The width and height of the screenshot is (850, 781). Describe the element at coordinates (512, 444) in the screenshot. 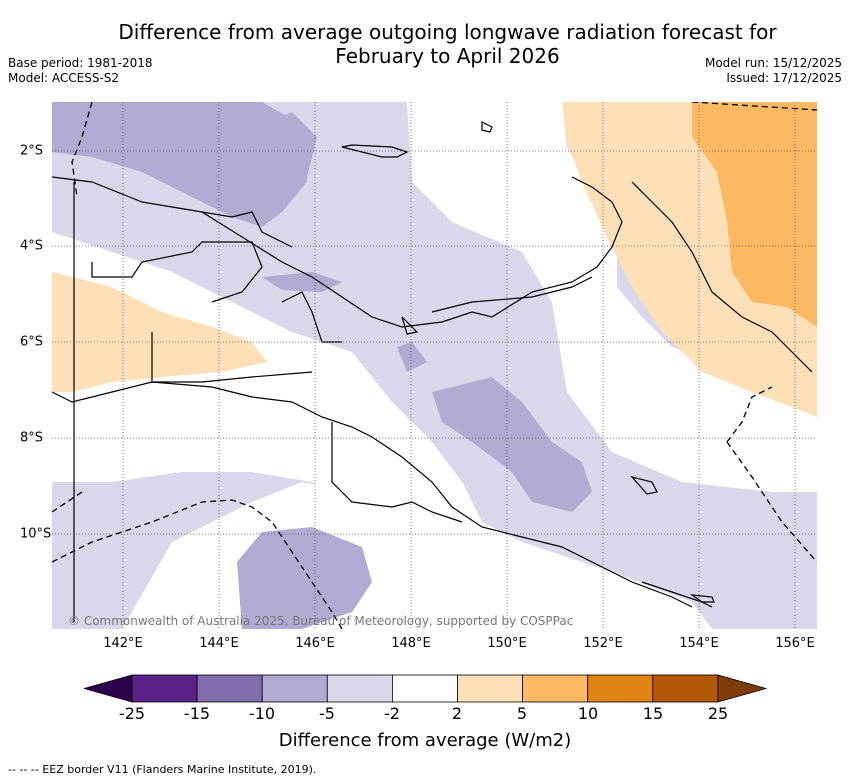

I see `region-mid-purple-center` at that location.